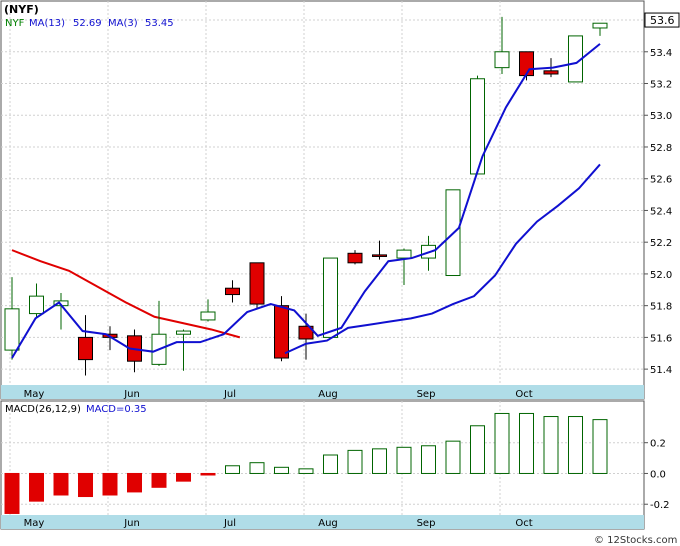  Describe the element at coordinates (87, 23) in the screenshot. I see `legend-ma13-value: 52.69` at that location.